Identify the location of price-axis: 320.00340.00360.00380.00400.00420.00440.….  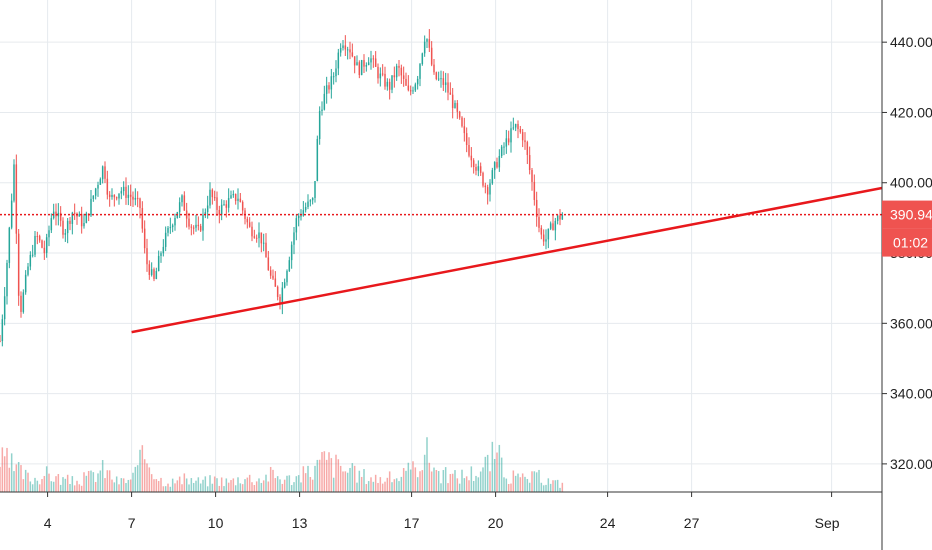
(907, 253).